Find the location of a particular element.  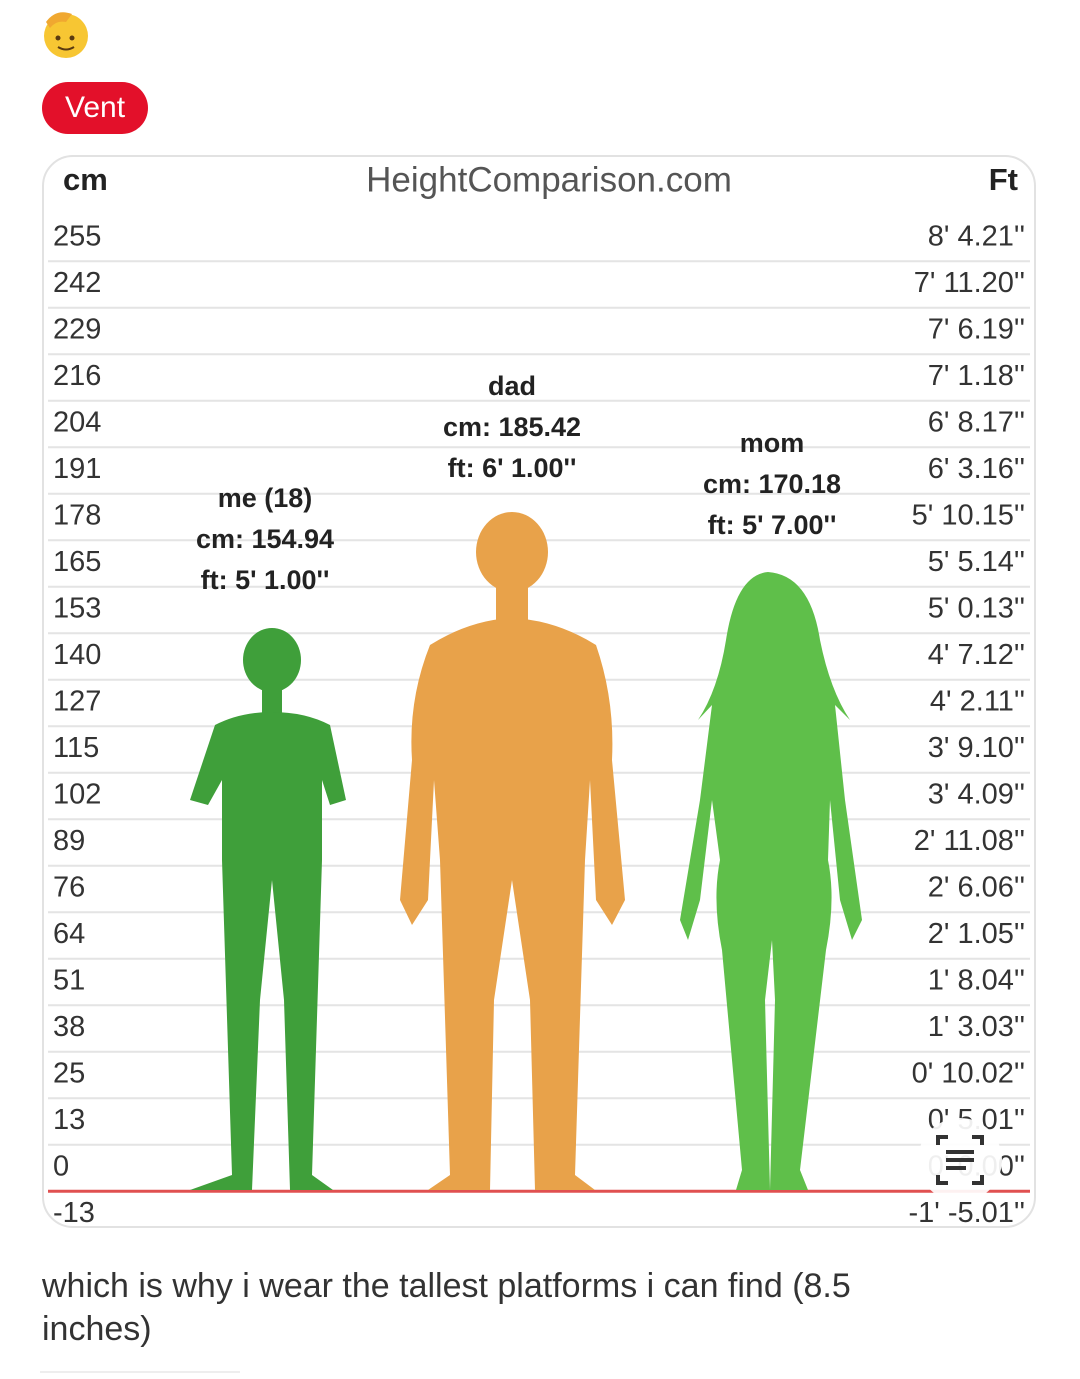

cm-tick: 115 is located at coordinates (76, 748).